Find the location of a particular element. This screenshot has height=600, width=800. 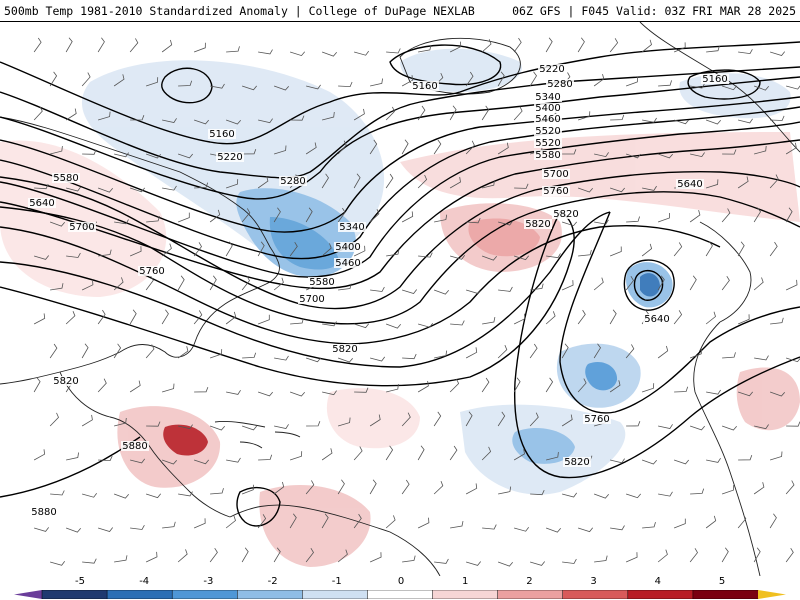

colorbar-tick-label: -1 is located at coordinates (336, 581).